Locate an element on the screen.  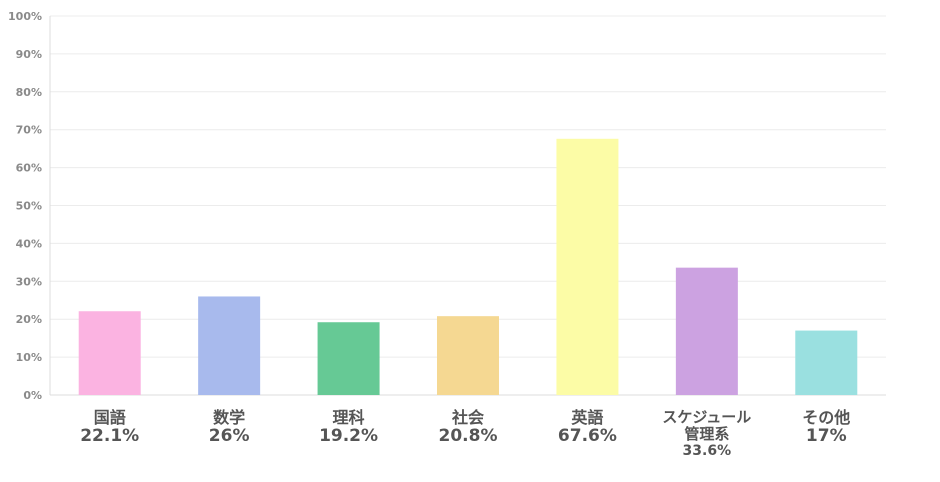
category-name: 英語 is located at coordinates (587, 417).